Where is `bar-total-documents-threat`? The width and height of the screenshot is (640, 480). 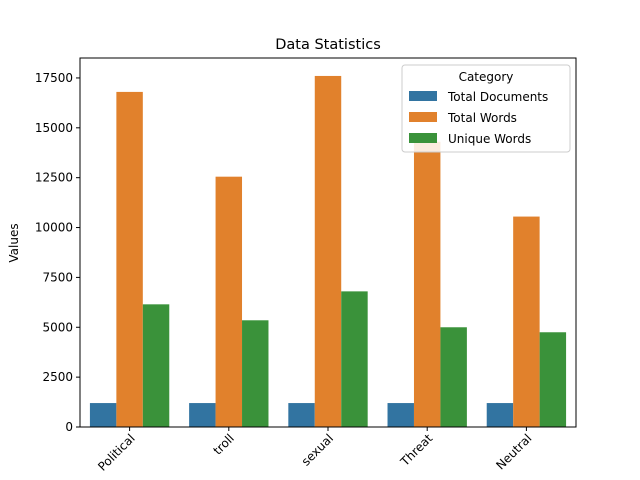
bar-total-documents-threat is located at coordinates (400, 415).